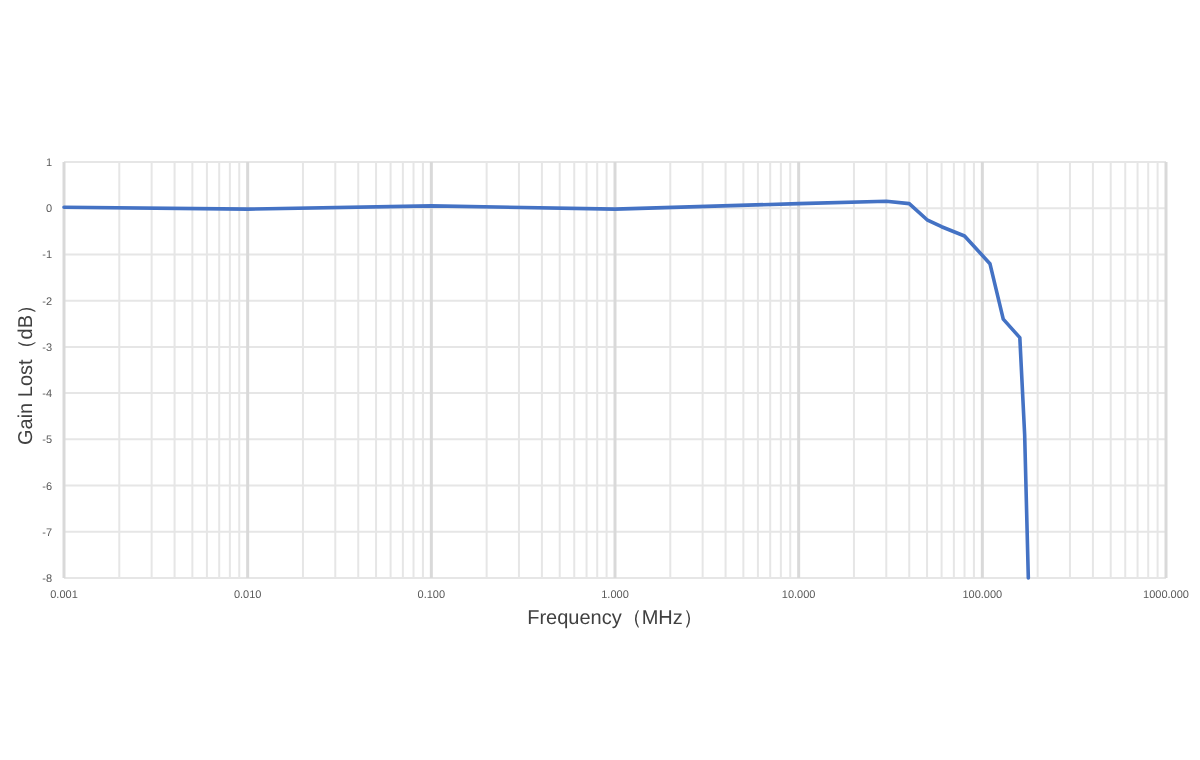  Describe the element at coordinates (27, 370) in the screenshot. I see `y-axis-title: Gain Lost（dB）` at that location.